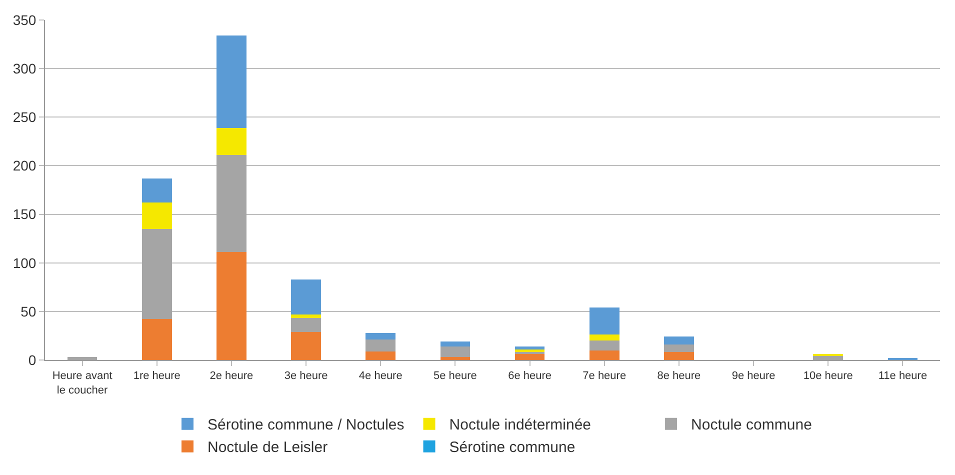  I want to click on legend-label: Noctule de Leisler, so click(268, 447).